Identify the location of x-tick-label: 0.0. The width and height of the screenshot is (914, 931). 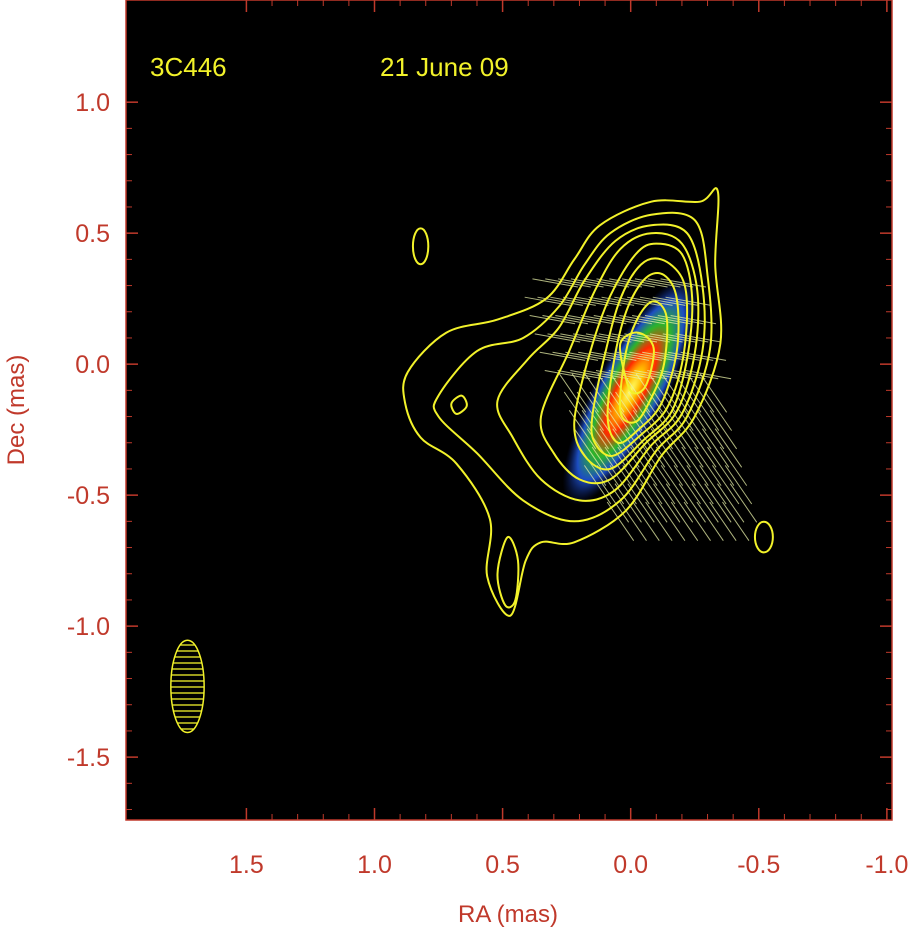
(630, 865).